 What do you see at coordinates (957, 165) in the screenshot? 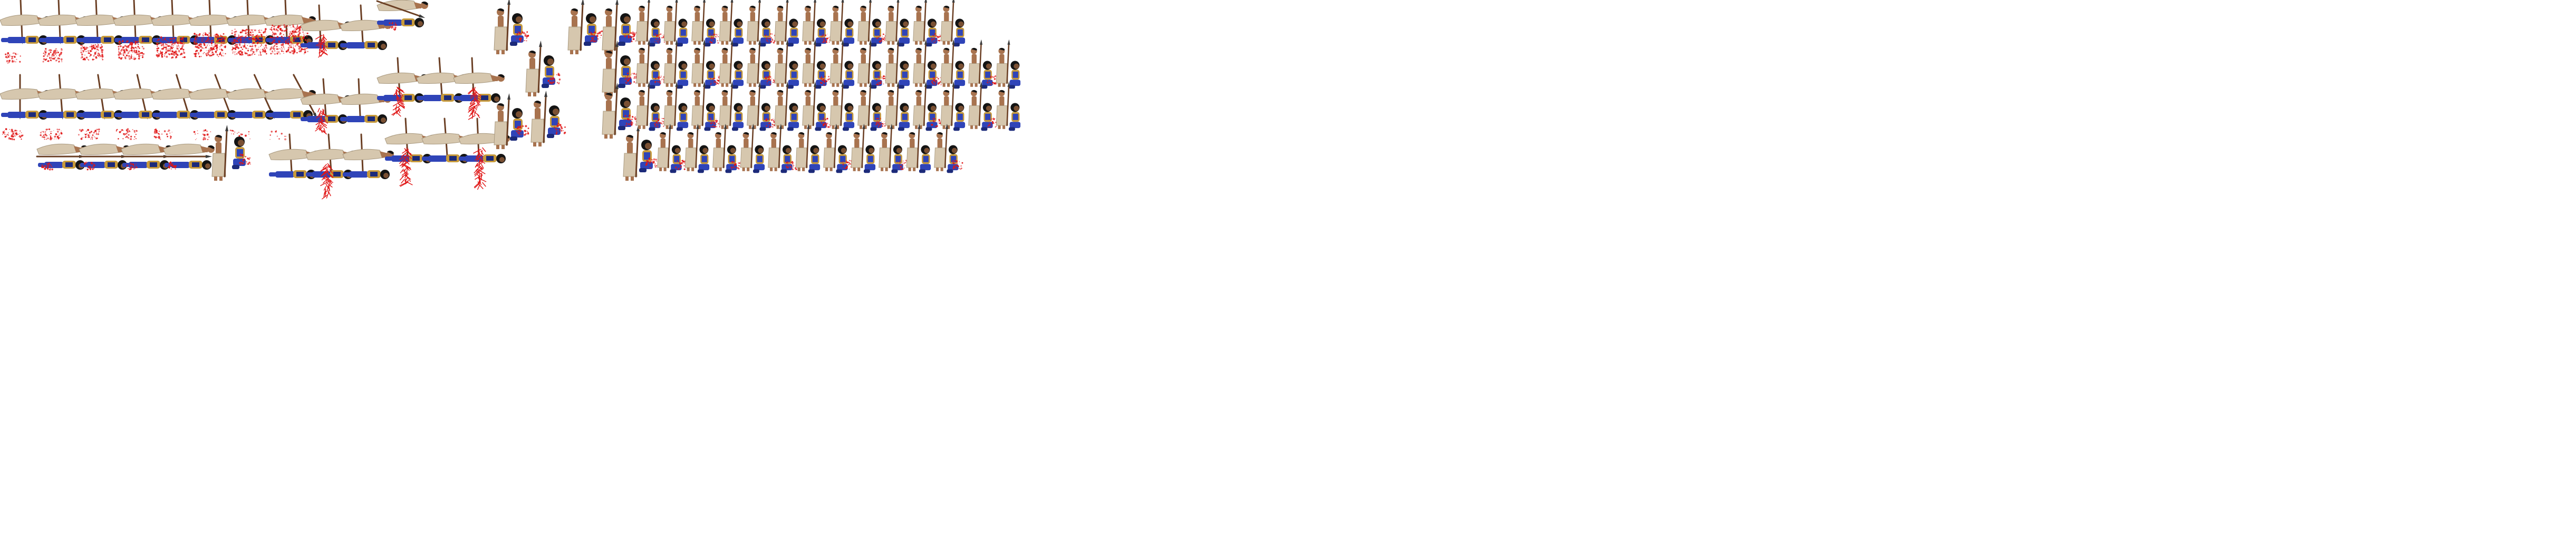
I see `blood-splatter` at bounding box center [957, 165].